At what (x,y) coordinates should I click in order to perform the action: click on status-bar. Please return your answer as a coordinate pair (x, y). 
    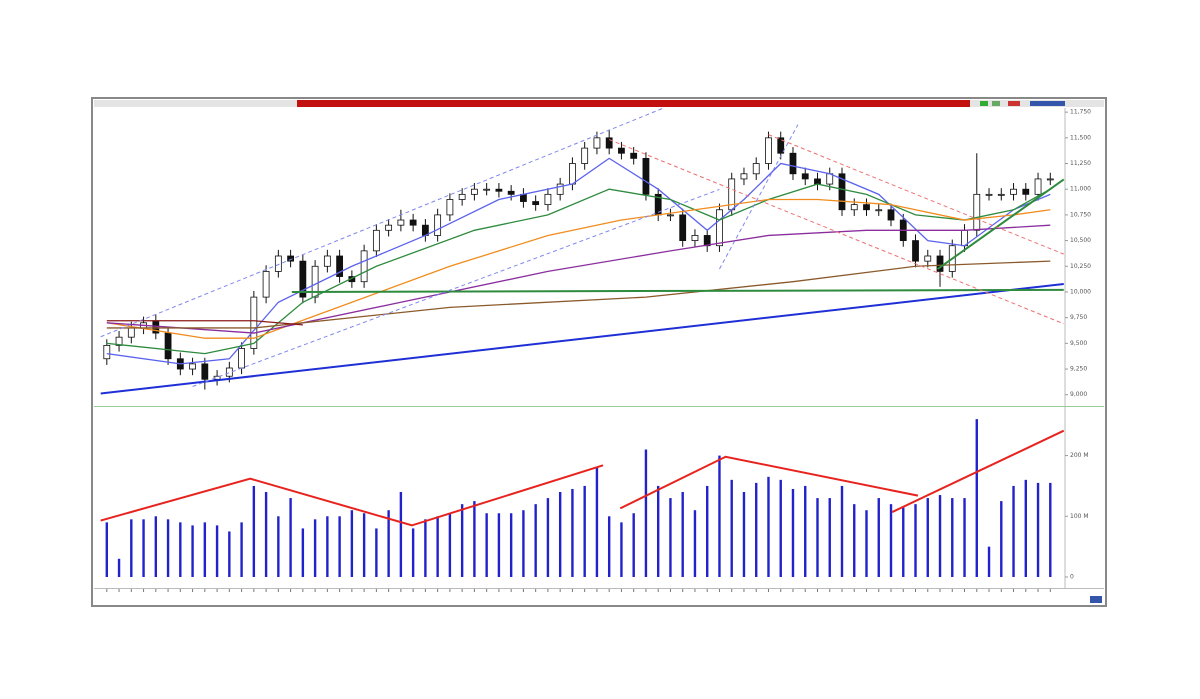
    Looking at the image, I should click on (633, 103).